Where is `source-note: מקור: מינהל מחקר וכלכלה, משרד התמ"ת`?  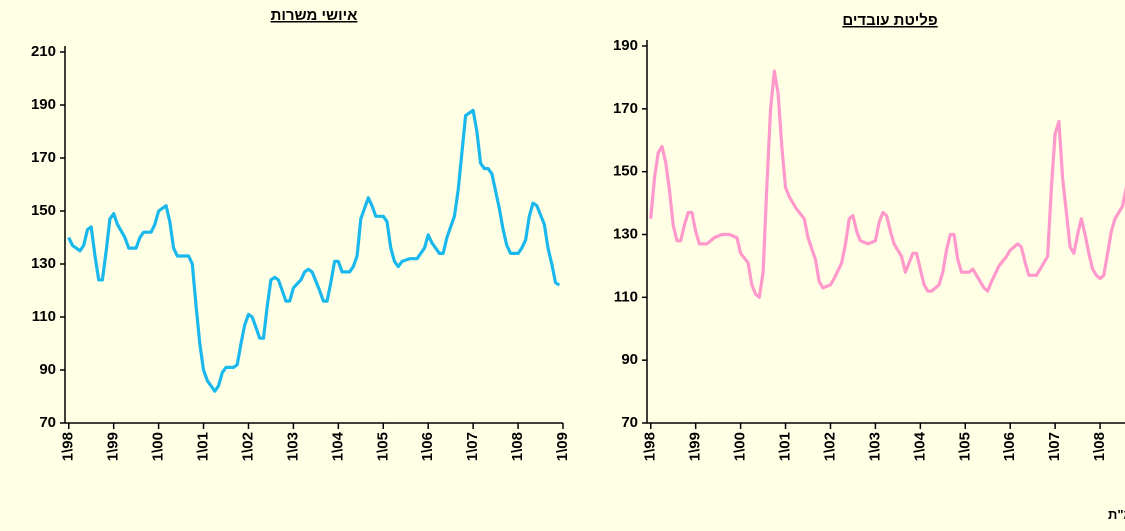 source-note: מקור: מינהל מחקר וכלכלה, משרד התמ"ת is located at coordinates (1116, 514).